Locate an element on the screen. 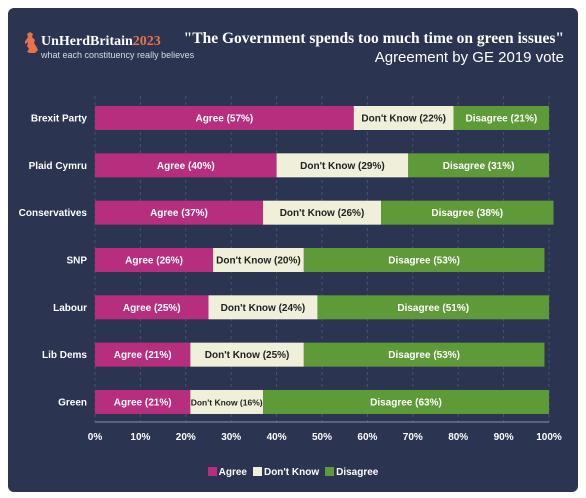  legend-item: Don't Know is located at coordinates (286, 472).